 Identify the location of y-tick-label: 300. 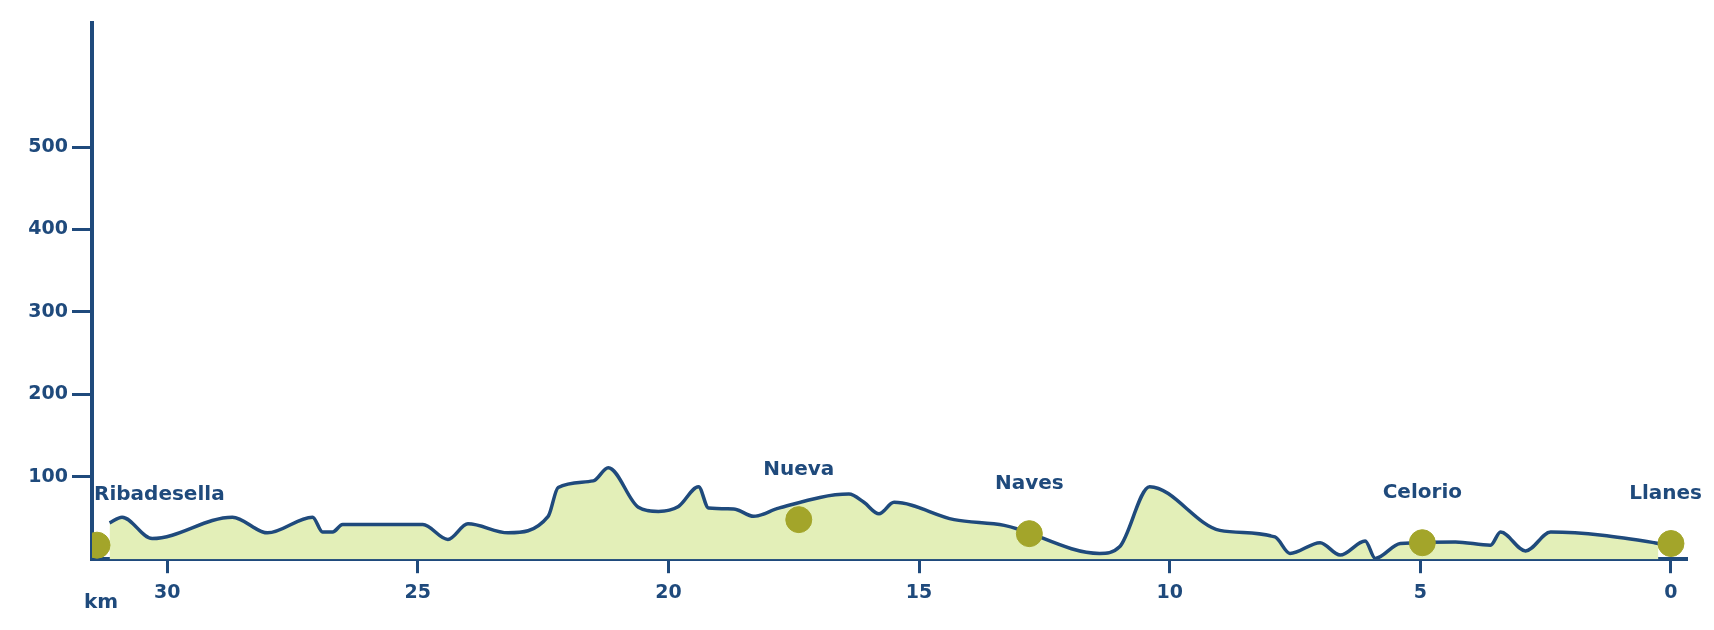
(48, 309).